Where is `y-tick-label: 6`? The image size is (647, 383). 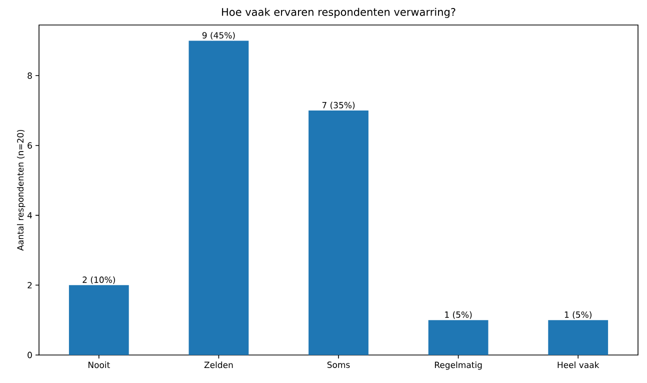
y-tick-label: 6 is located at coordinates (30, 145).